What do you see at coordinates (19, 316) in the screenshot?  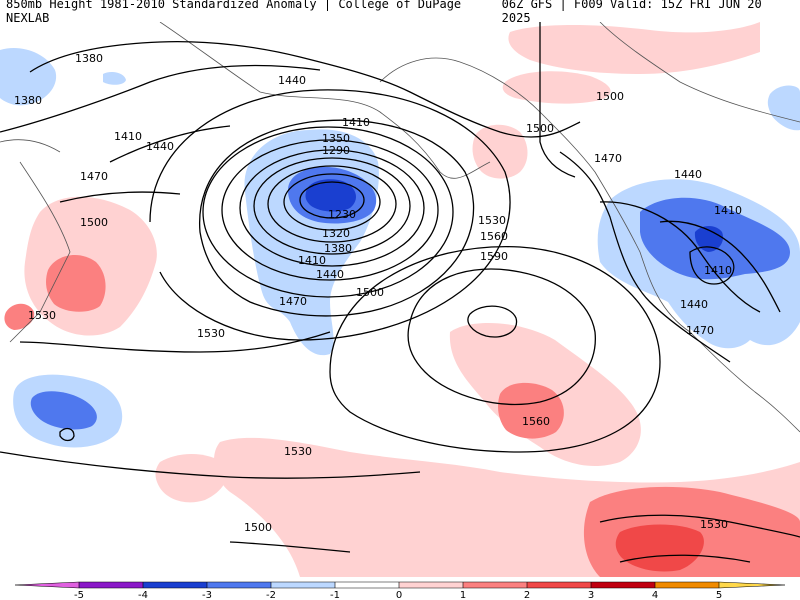 I see `pos-anomaly-japan` at bounding box center [19, 316].